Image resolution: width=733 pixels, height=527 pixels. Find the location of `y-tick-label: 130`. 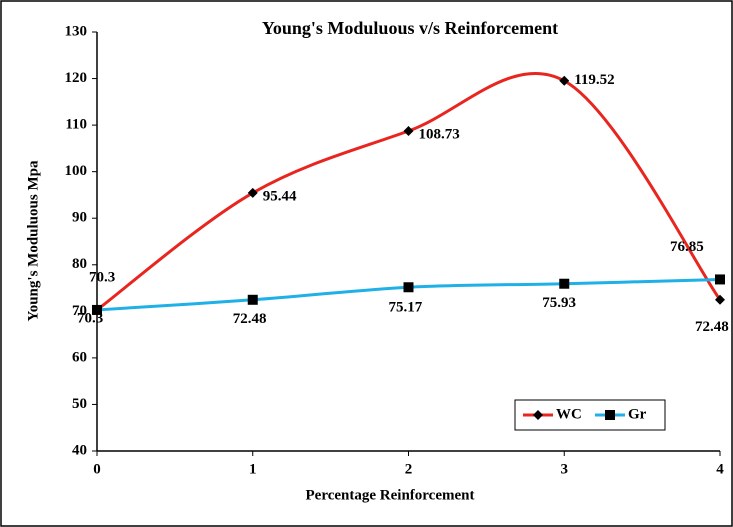

y-tick-label: 130 is located at coordinates (76, 31).